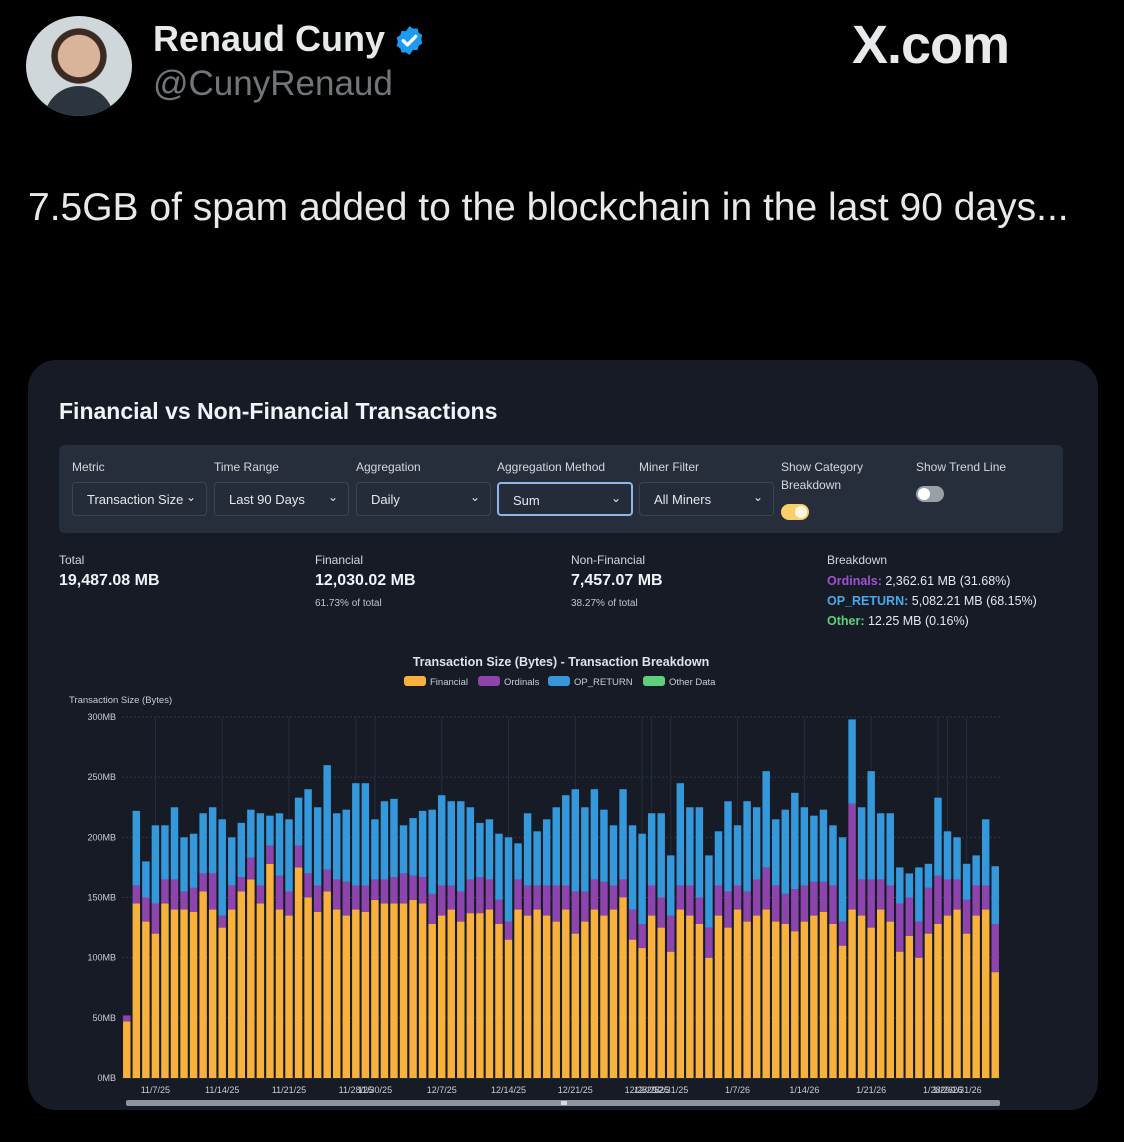  I want to click on author-name: Renaud Cuny, so click(269, 38).